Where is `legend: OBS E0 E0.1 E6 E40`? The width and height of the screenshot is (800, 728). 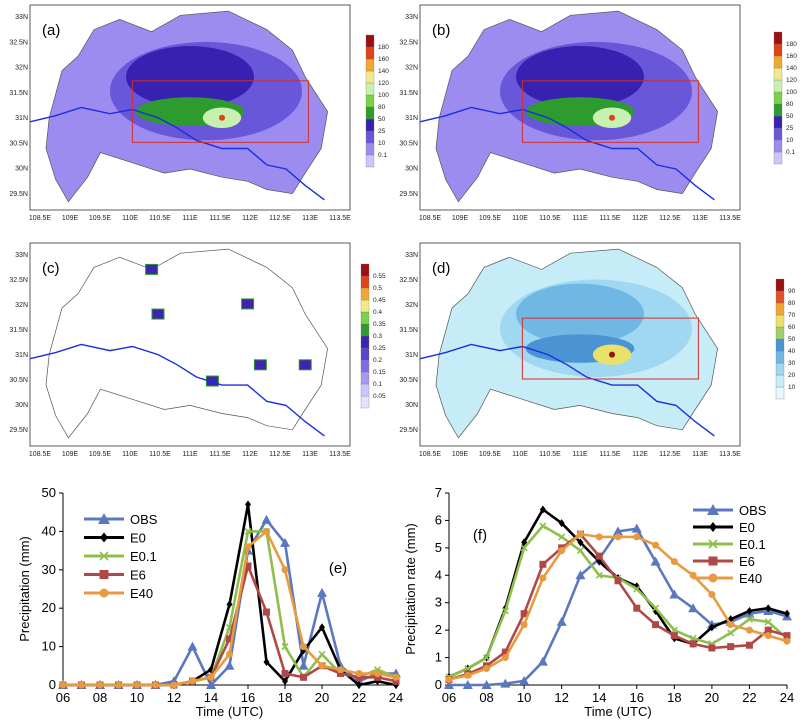 legend: OBS E0 E0.1 E6 E40 is located at coordinates (121, 556).